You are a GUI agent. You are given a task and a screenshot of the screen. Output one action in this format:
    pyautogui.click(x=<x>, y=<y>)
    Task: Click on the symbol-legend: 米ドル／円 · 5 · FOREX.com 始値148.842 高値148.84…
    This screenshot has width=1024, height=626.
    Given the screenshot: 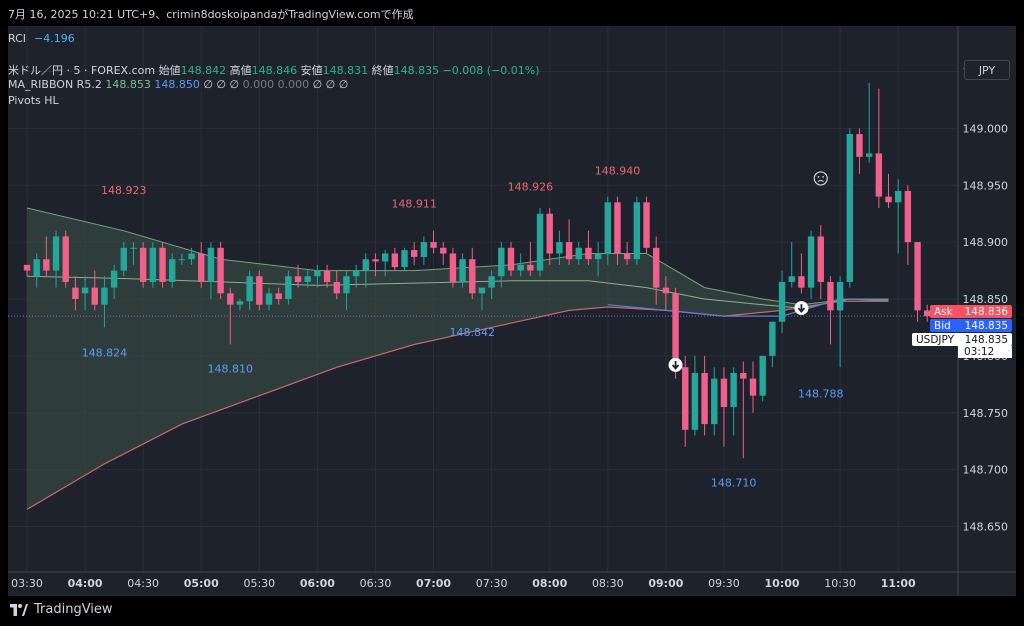 What is the action you would take?
    pyautogui.click(x=274, y=70)
    